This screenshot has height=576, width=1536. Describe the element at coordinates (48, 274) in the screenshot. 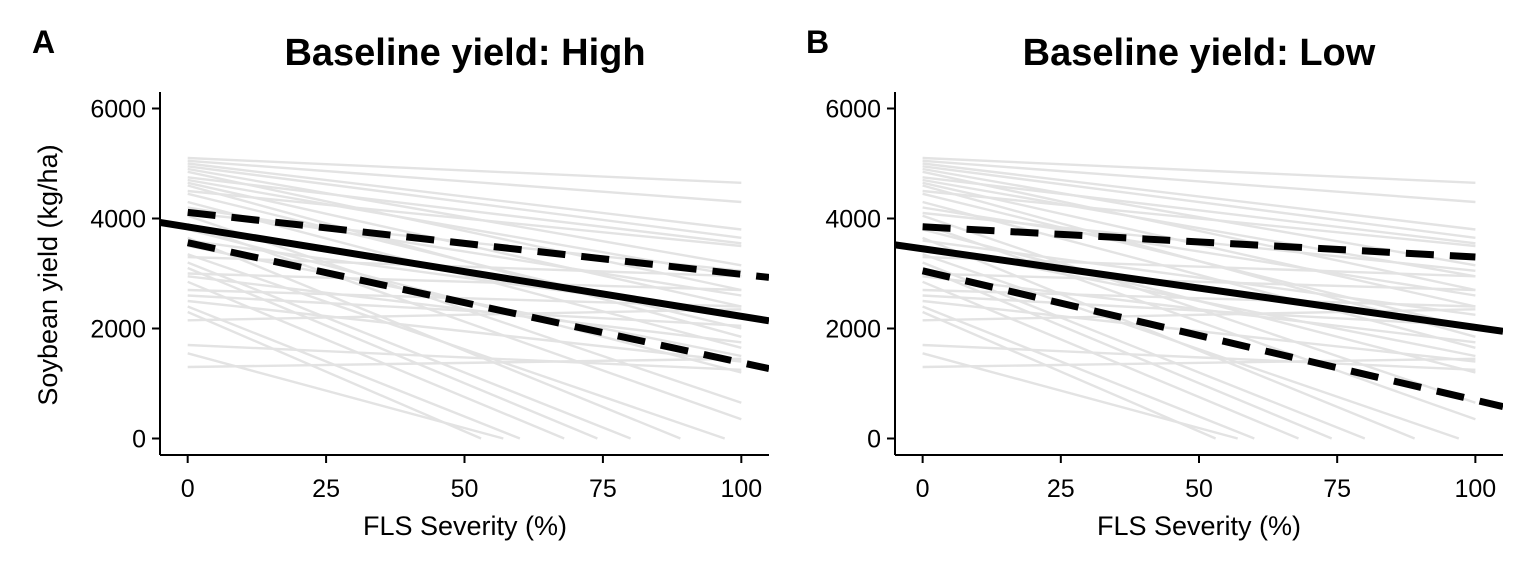

I see `y-axis-title-a: Soybean yield (kg/ha)` at that location.